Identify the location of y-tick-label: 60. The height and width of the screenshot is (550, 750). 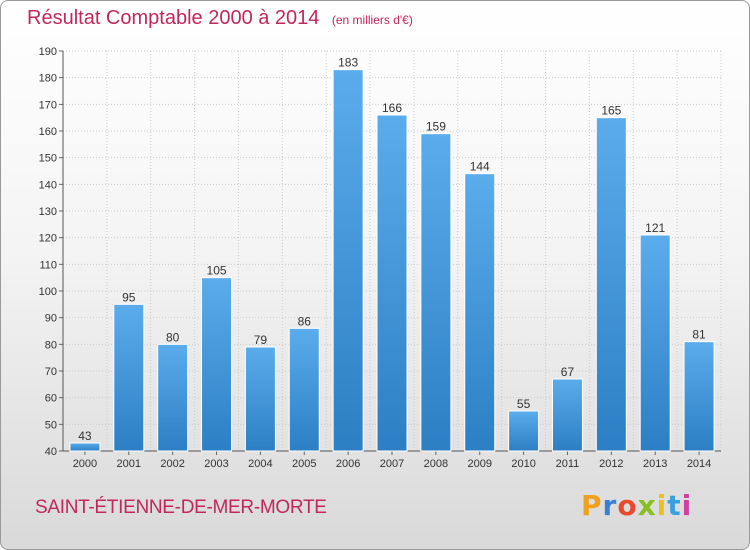
(51, 399).